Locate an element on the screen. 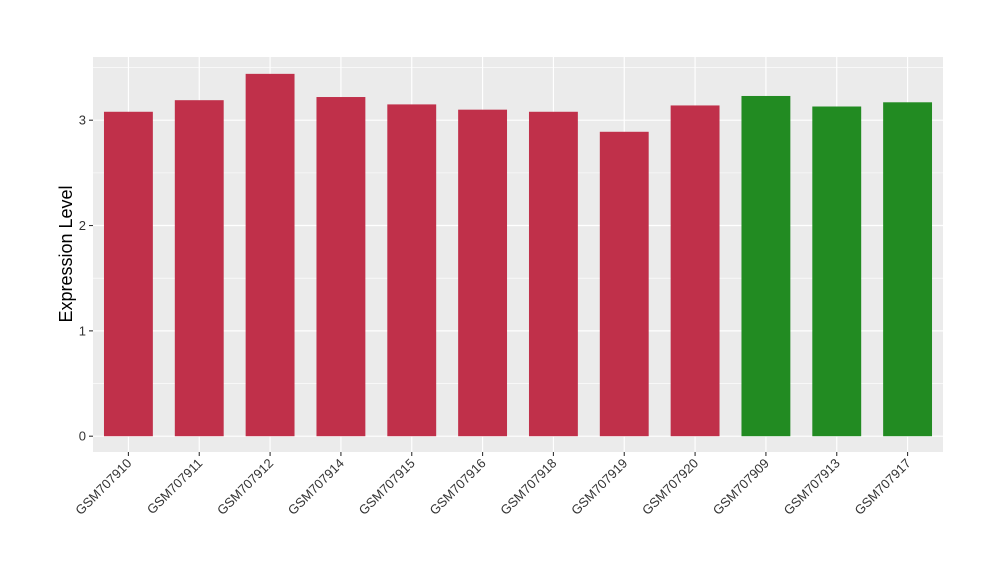 The image size is (1000, 580). x-tick-label: GSM707916 is located at coordinates (457, 487).